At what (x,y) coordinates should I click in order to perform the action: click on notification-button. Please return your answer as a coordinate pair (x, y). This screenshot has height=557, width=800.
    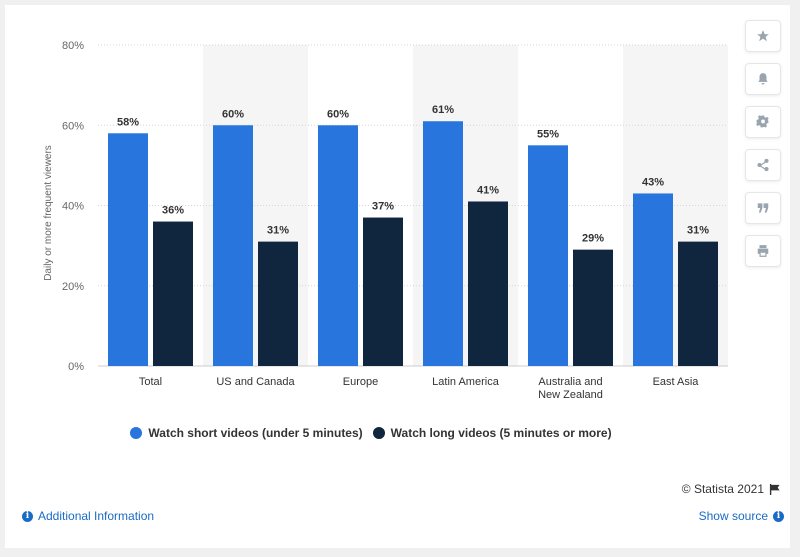
    Looking at the image, I should click on (763, 79).